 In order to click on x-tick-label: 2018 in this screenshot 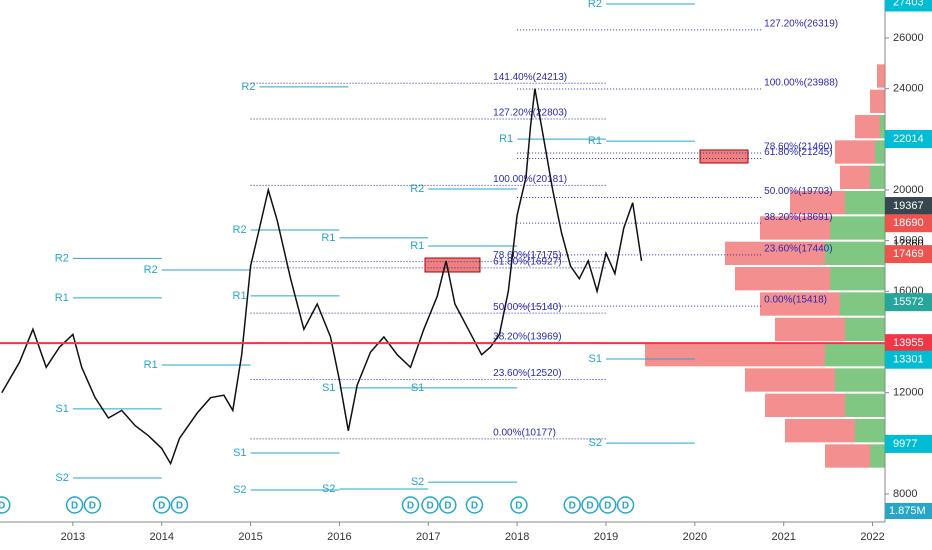, I will do `click(517, 537)`.